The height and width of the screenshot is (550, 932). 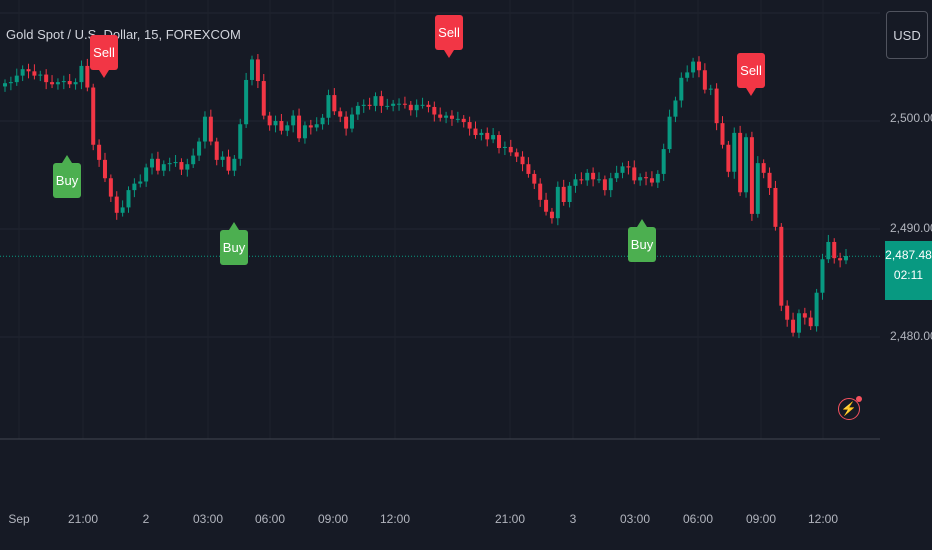 I want to click on alert-dot, so click(x=859, y=399).